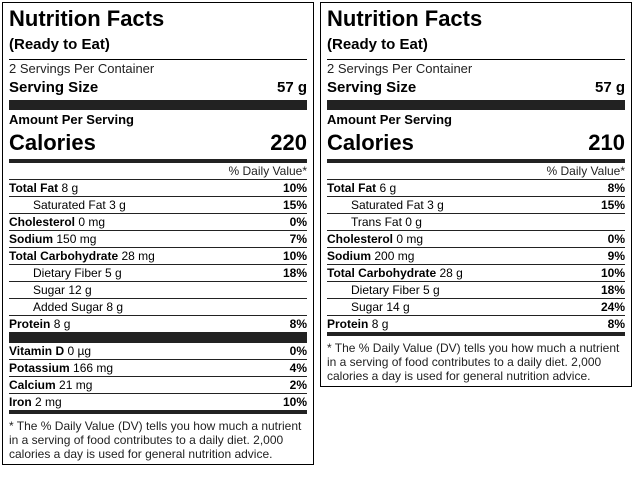 The image size is (637, 479). What do you see at coordinates (606, 142) in the screenshot?
I see `calories-value: 210` at bounding box center [606, 142].